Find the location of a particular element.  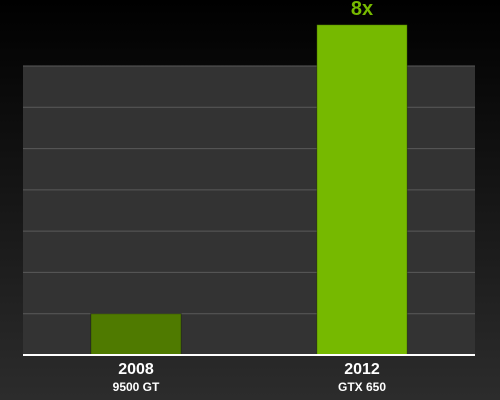

bar is located at coordinates (136, 334).